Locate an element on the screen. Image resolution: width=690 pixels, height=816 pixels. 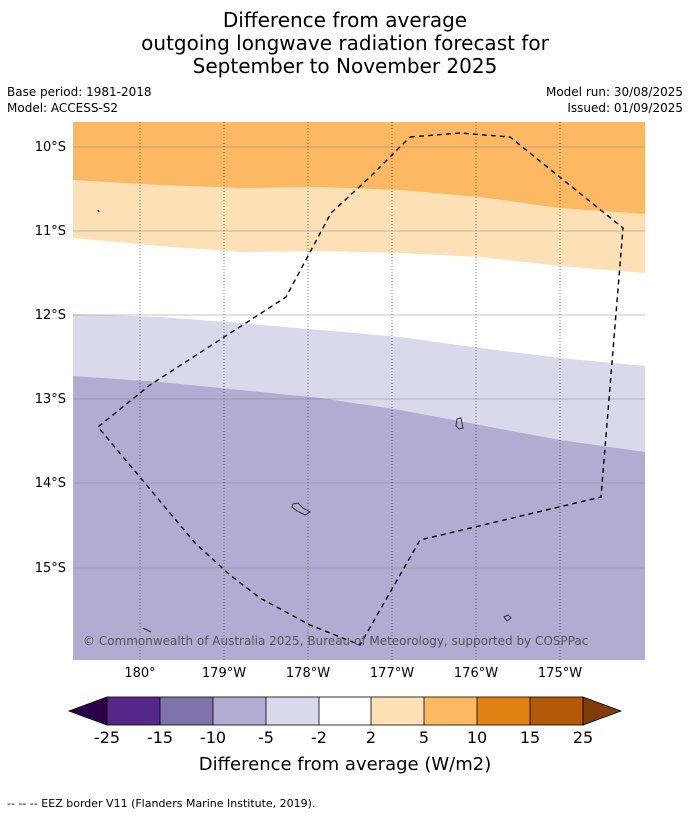
lat-label-14s: 14°S is located at coordinates (50, 483).